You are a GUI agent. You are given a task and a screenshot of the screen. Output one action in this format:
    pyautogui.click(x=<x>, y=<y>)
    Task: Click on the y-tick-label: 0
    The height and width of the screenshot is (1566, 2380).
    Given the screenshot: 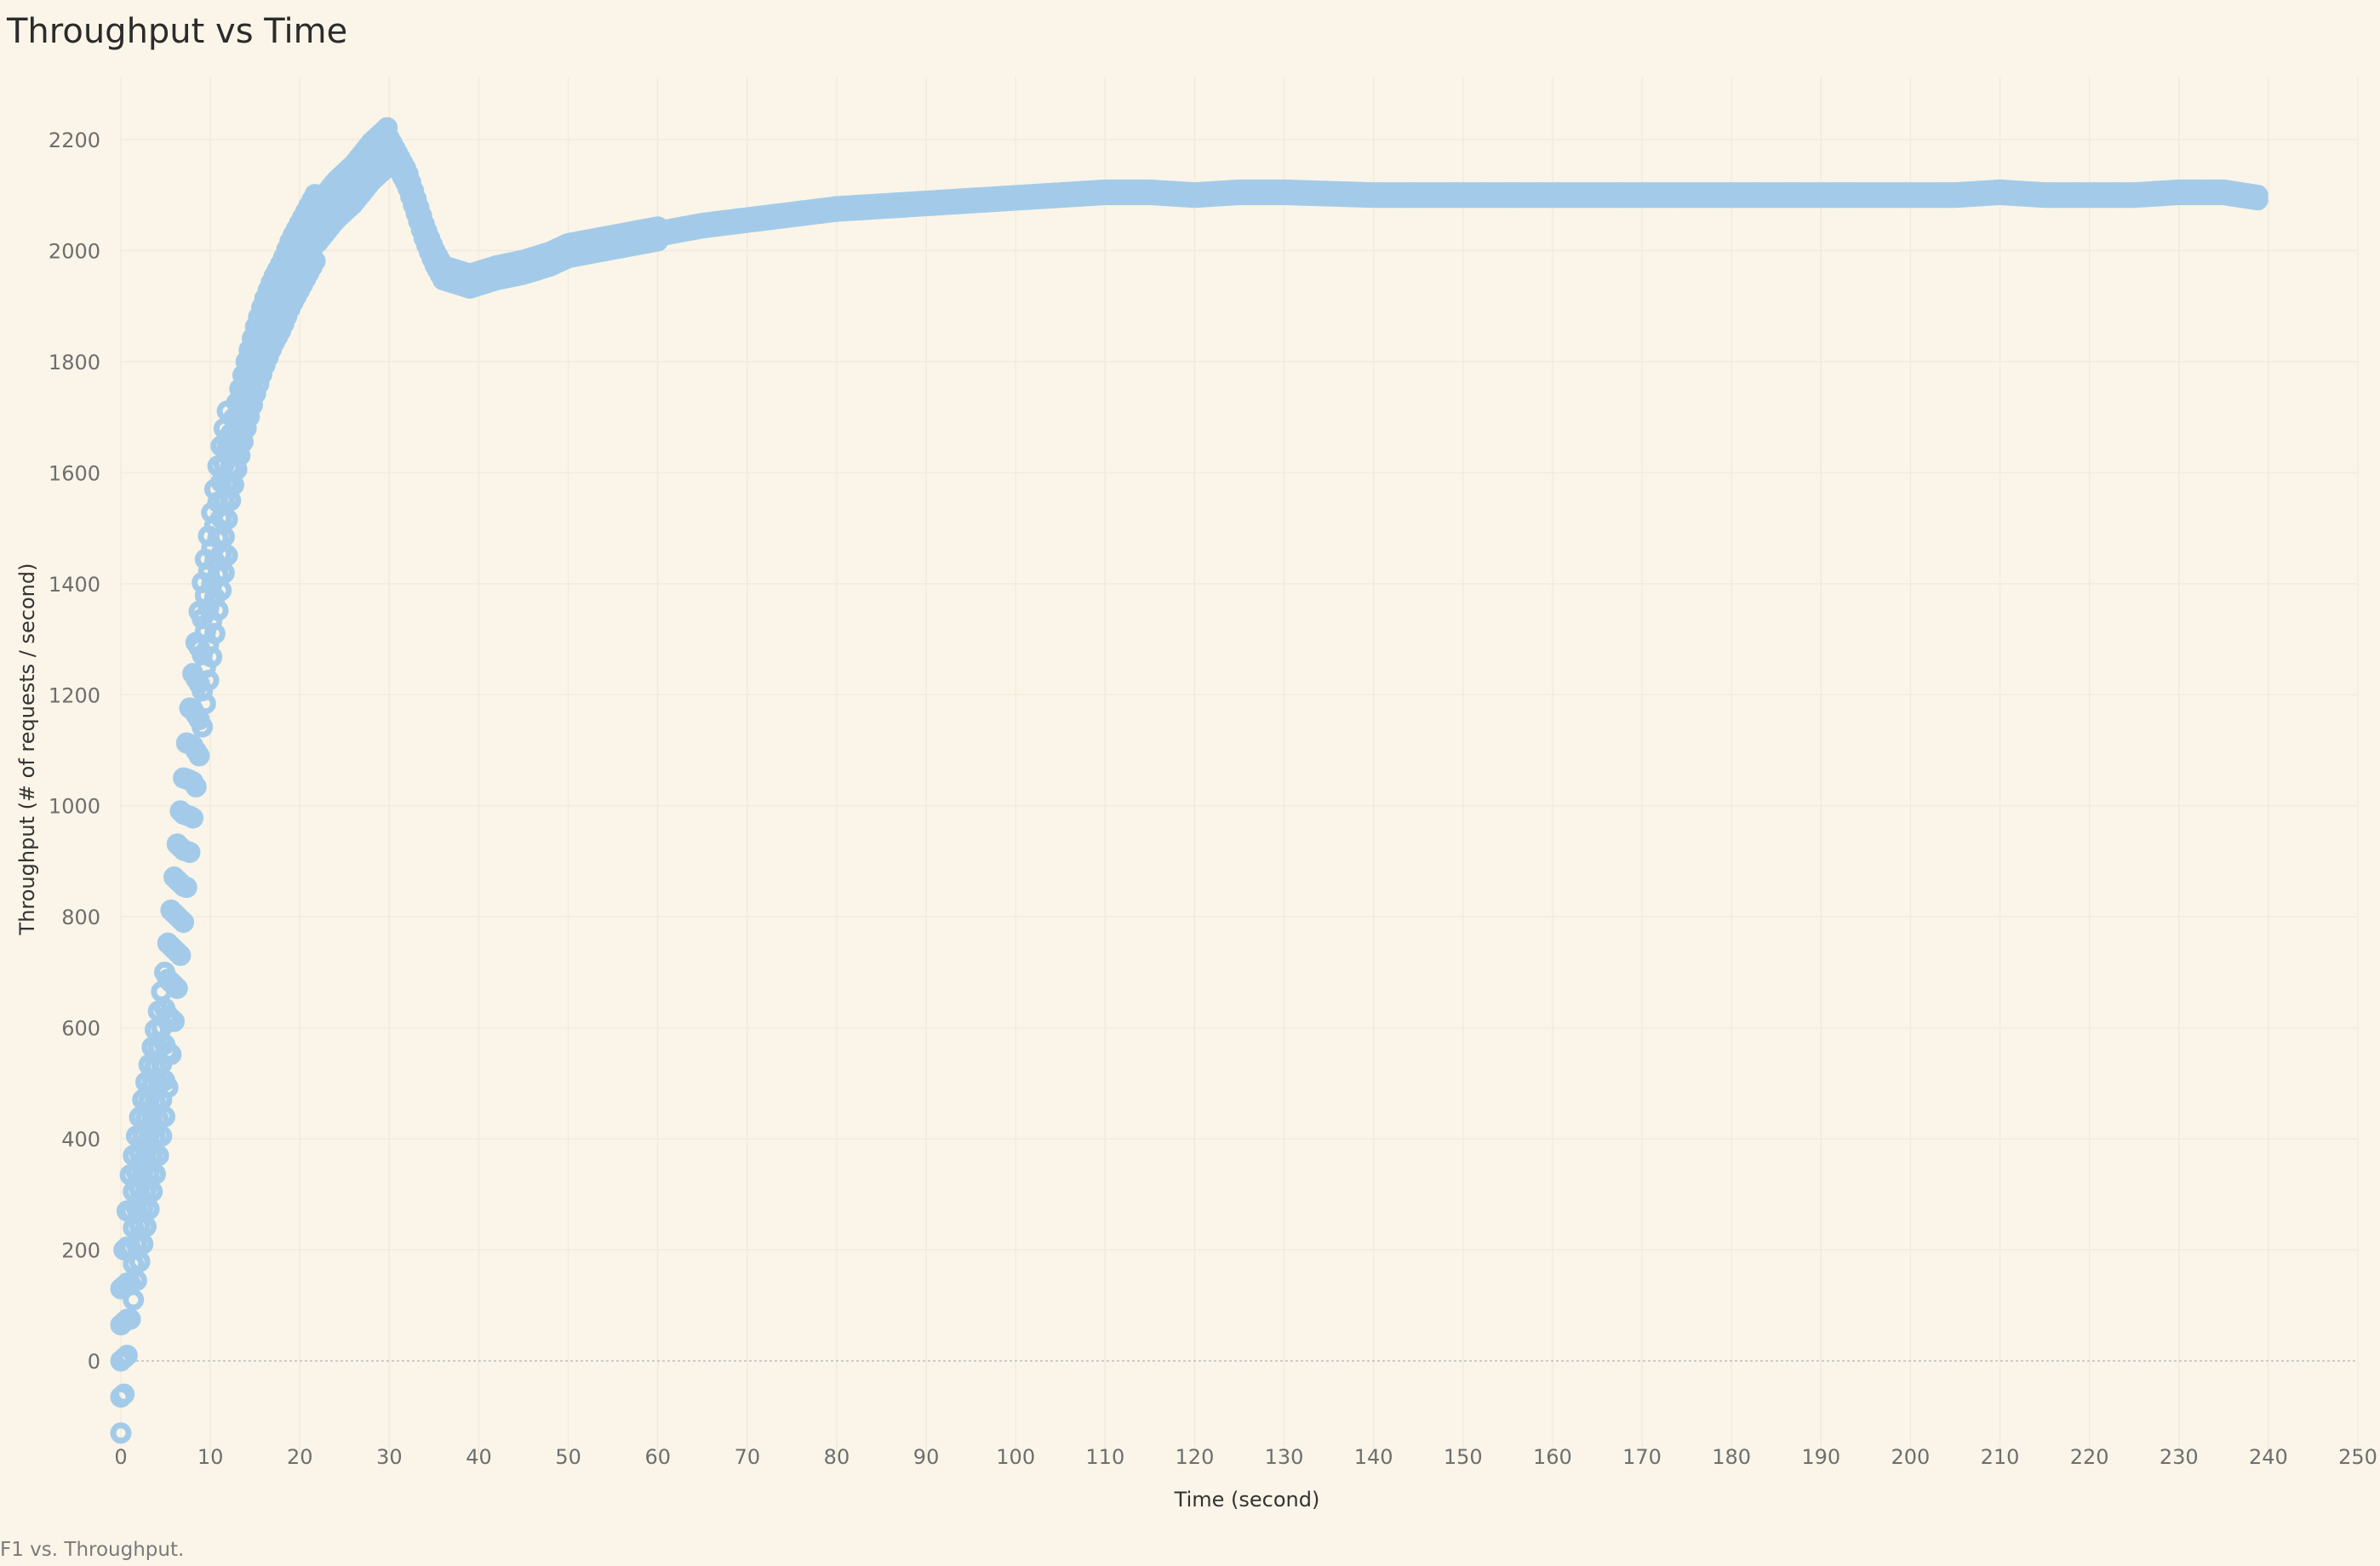 What is the action you would take?
    pyautogui.click(x=94, y=1362)
    